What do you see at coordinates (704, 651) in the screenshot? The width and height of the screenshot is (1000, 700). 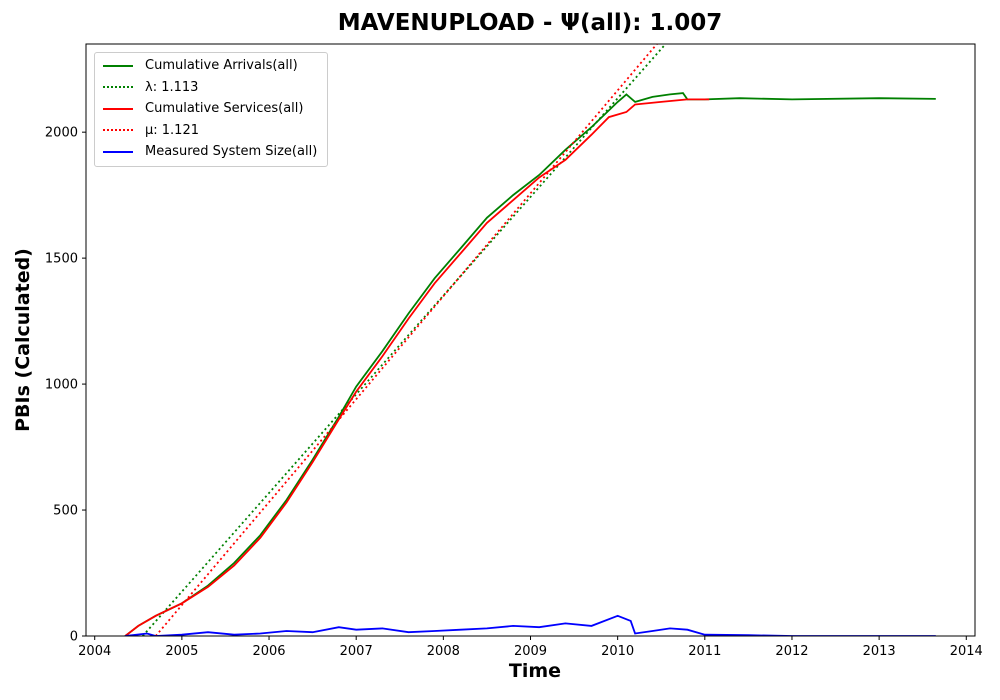 I see `x-tick-label: 2011` at bounding box center [704, 651].